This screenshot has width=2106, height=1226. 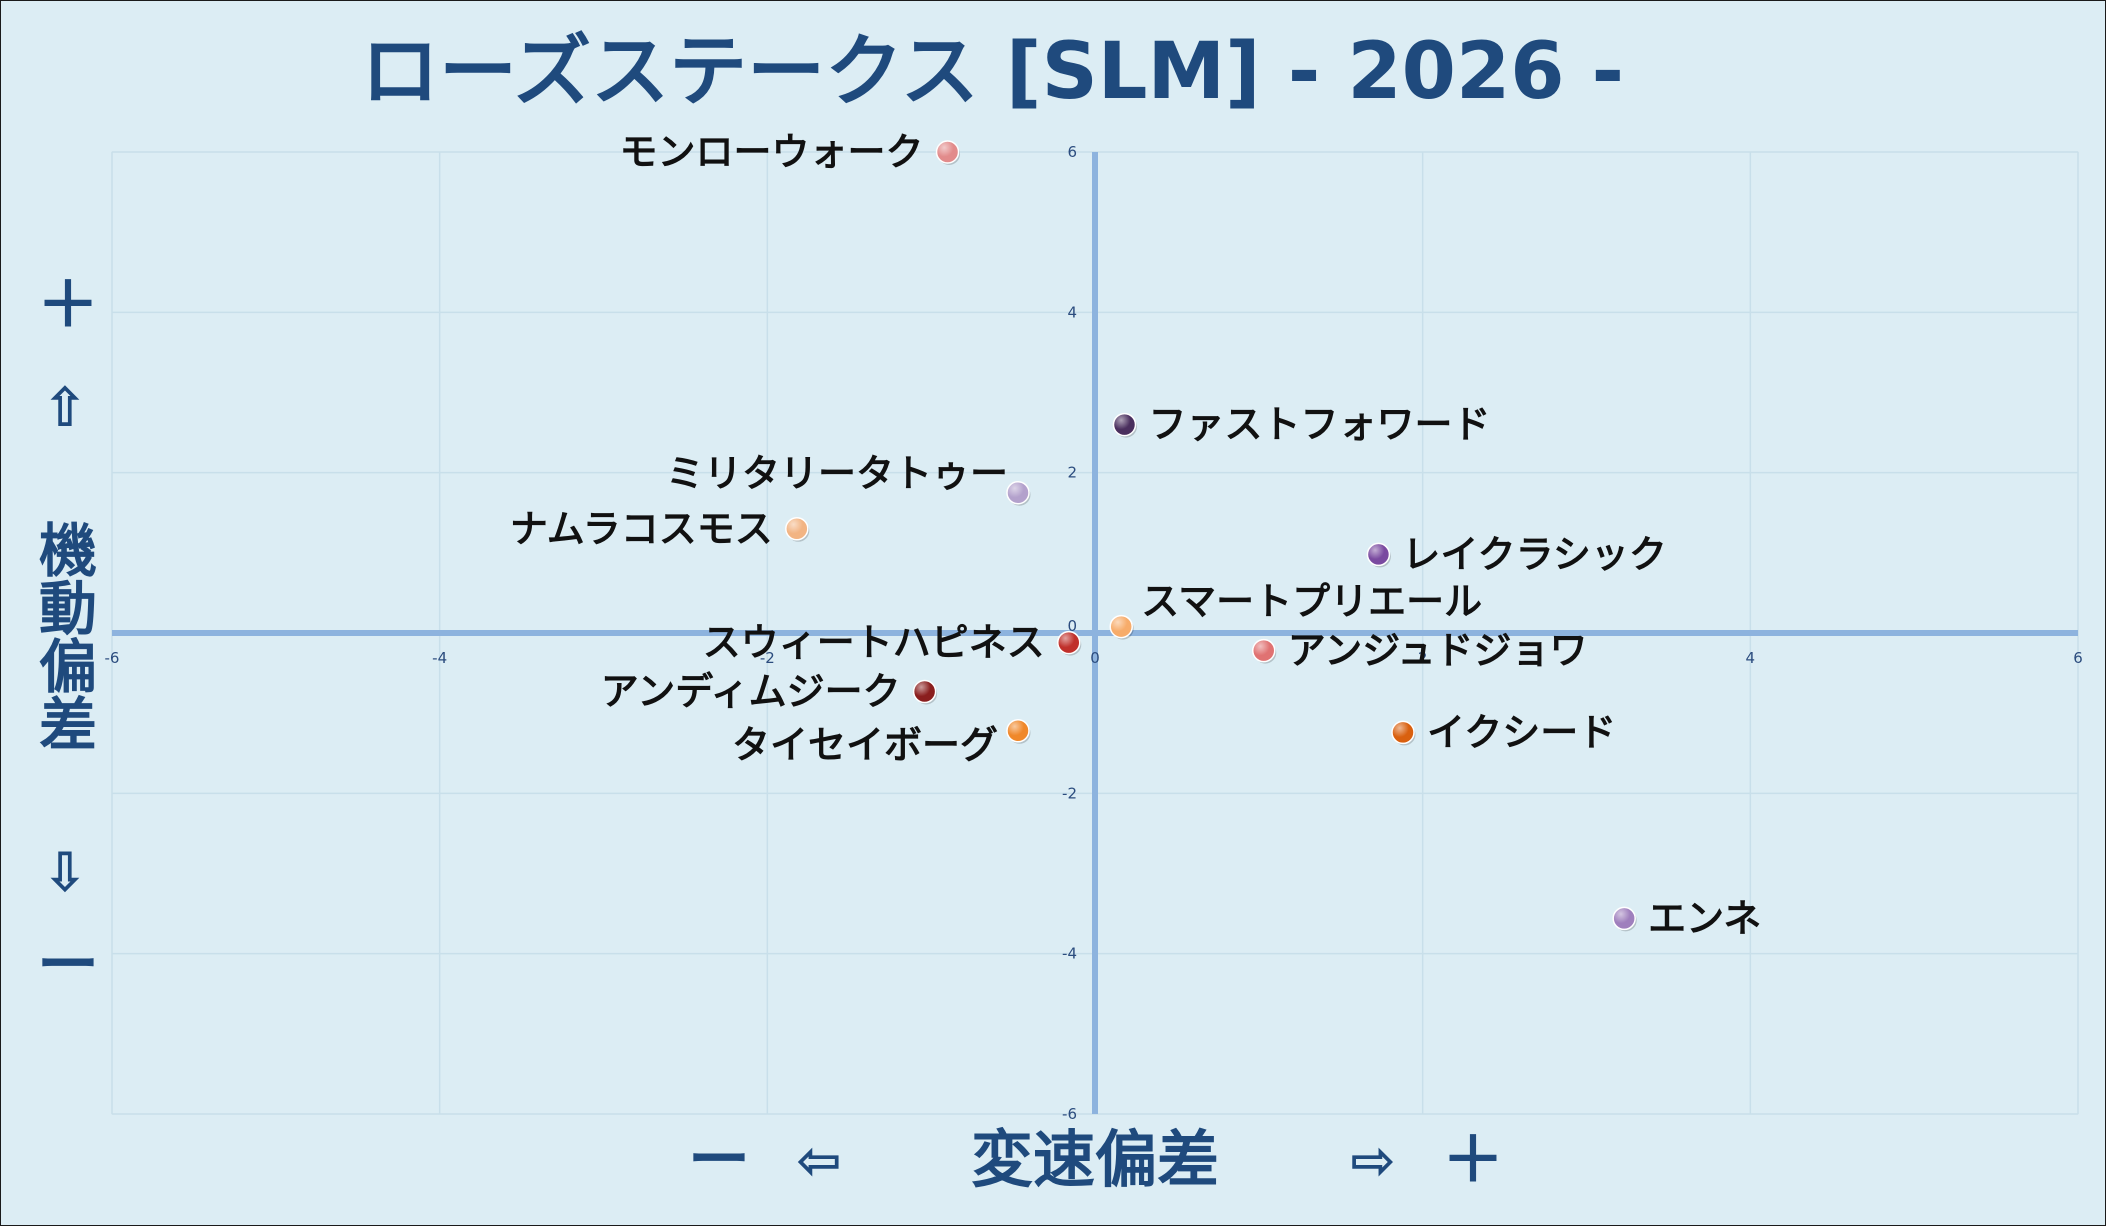 What do you see at coordinates (1069, 793) in the screenshot?
I see `y-tick-label: -2` at bounding box center [1069, 793].